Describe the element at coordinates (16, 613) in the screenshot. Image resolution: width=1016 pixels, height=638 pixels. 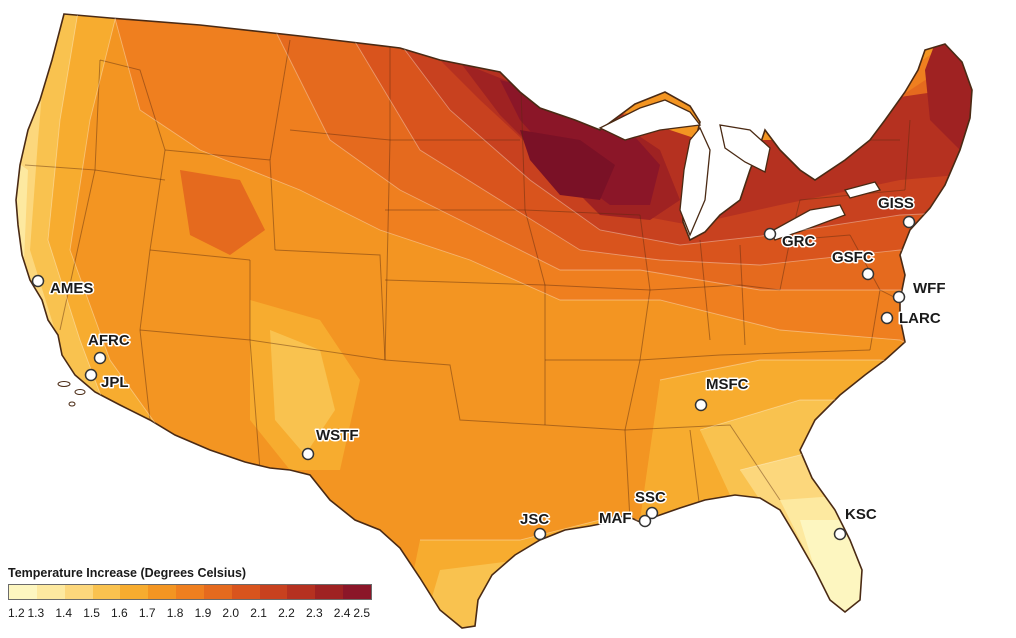
I see `legend-tick: 1.2` at that location.